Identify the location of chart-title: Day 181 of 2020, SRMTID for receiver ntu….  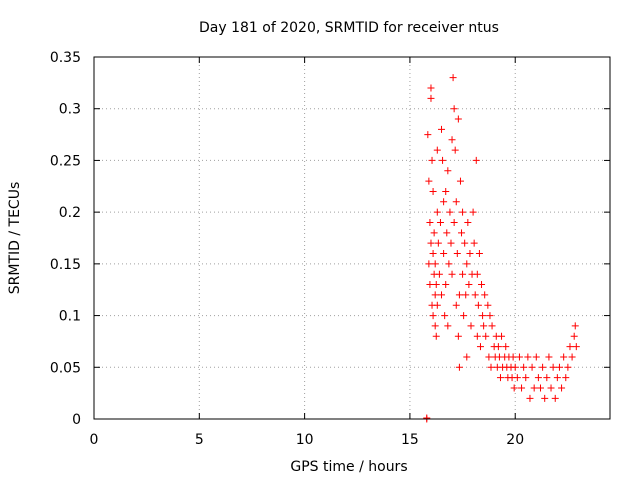
(349, 28).